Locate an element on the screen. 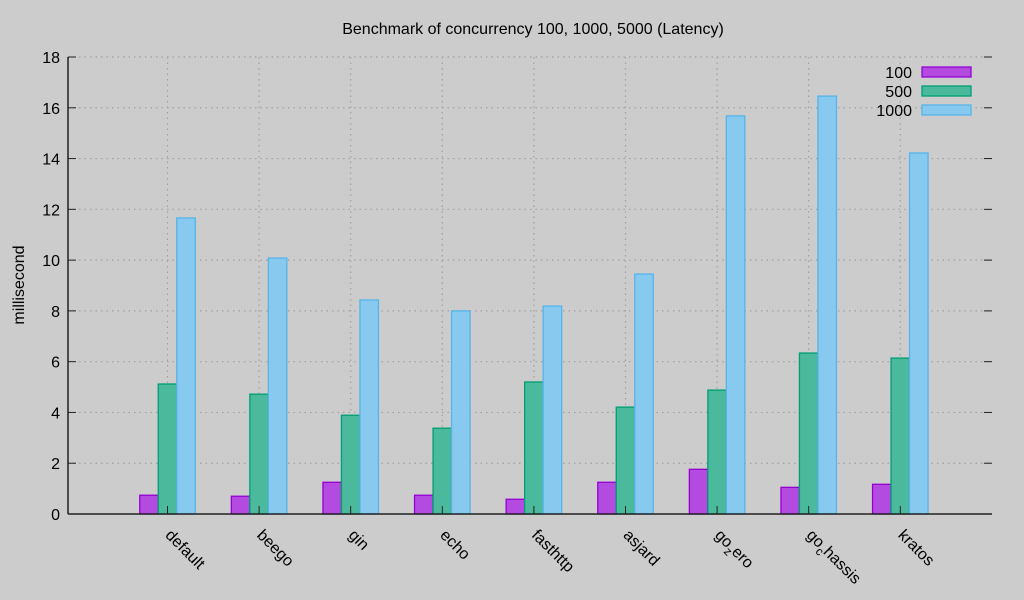 Image resolution: width=1024 pixels, height=600 pixels. y-tick-label: 10 is located at coordinates (51, 261).